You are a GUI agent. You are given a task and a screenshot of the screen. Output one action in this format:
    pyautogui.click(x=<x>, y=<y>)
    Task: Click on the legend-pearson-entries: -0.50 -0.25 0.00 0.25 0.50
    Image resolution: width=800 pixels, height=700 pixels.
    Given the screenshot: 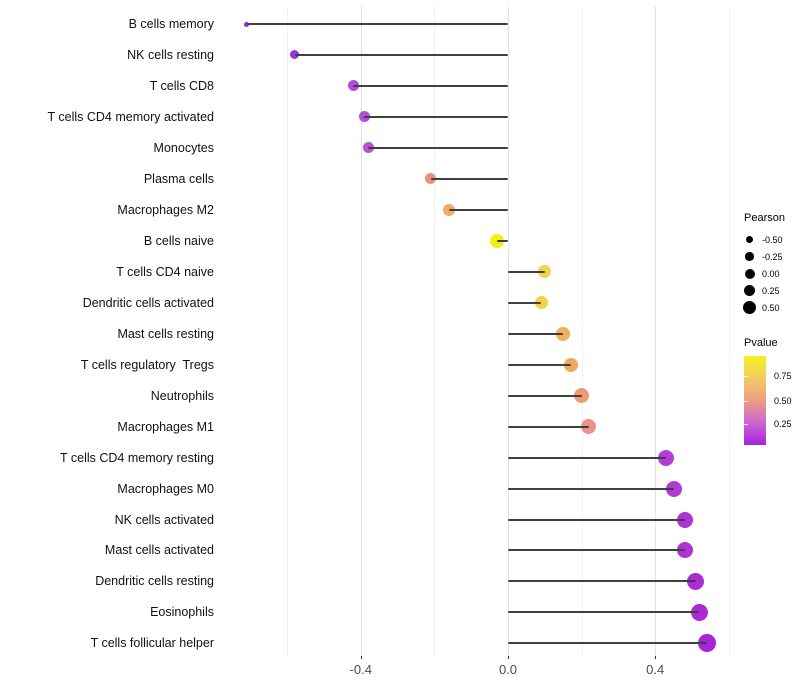 What is the action you would take?
    pyautogui.click(x=771, y=273)
    